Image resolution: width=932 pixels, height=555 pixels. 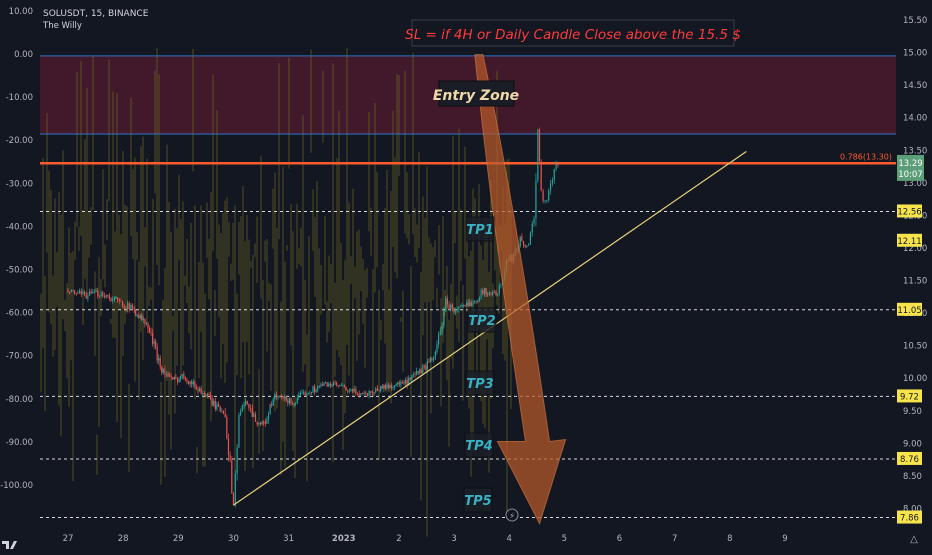 I want to click on right-axis-tick: 12.00, so click(x=915, y=249).